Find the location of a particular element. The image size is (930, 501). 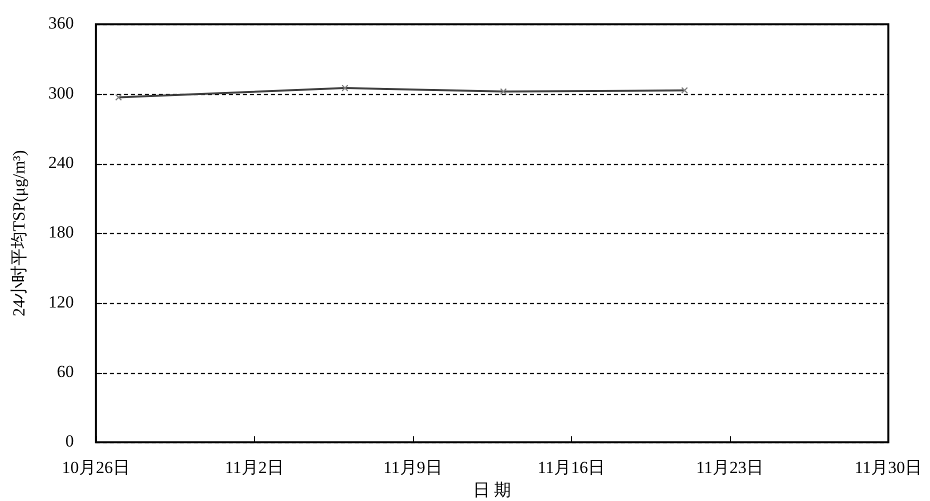

x-tick-label: 11月23日 is located at coordinates (730, 467).